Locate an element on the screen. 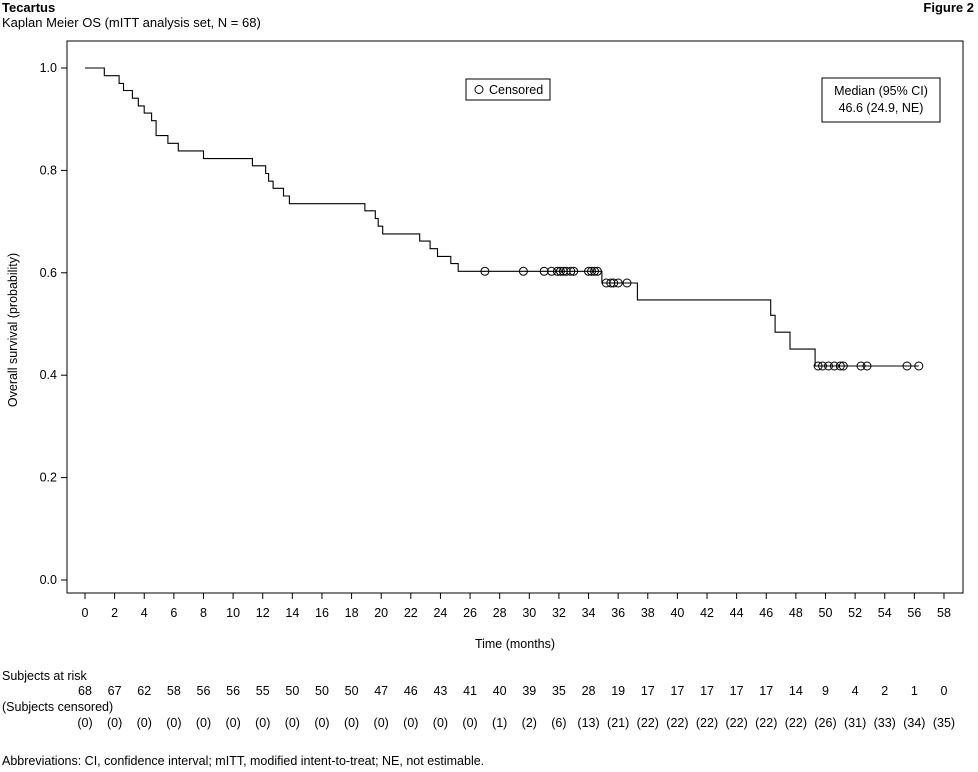 The image size is (978, 772). censored-value: (1) is located at coordinates (499, 723).